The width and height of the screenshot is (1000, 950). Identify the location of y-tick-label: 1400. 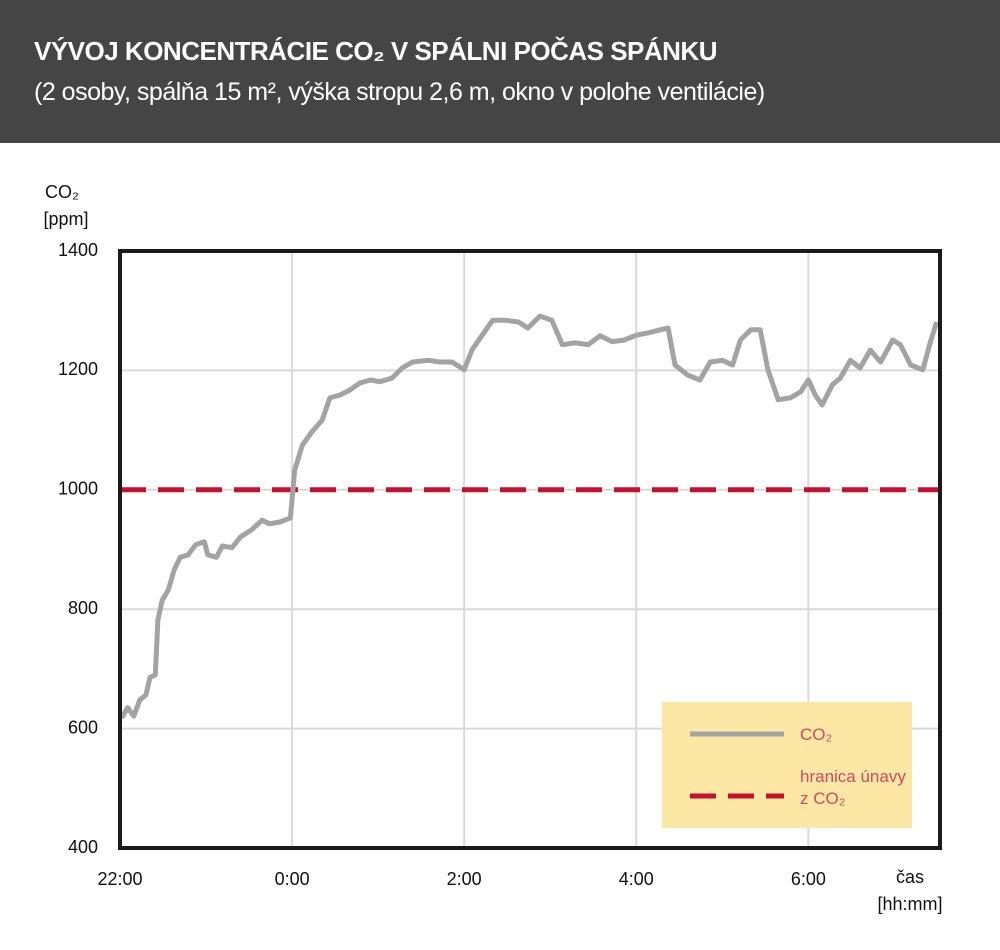
(78, 250).